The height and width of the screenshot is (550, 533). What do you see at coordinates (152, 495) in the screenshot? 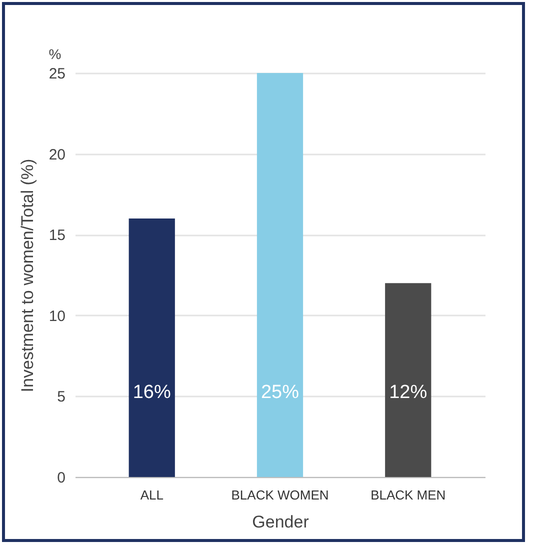
I see `x-tick-label: ALL` at bounding box center [152, 495].